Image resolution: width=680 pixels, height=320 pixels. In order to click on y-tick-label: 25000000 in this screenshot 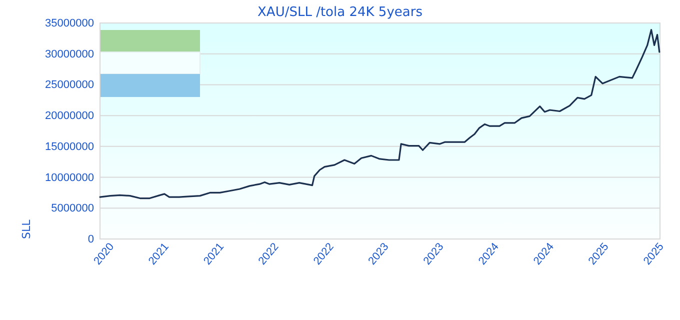, I will do `click(69, 85)`.